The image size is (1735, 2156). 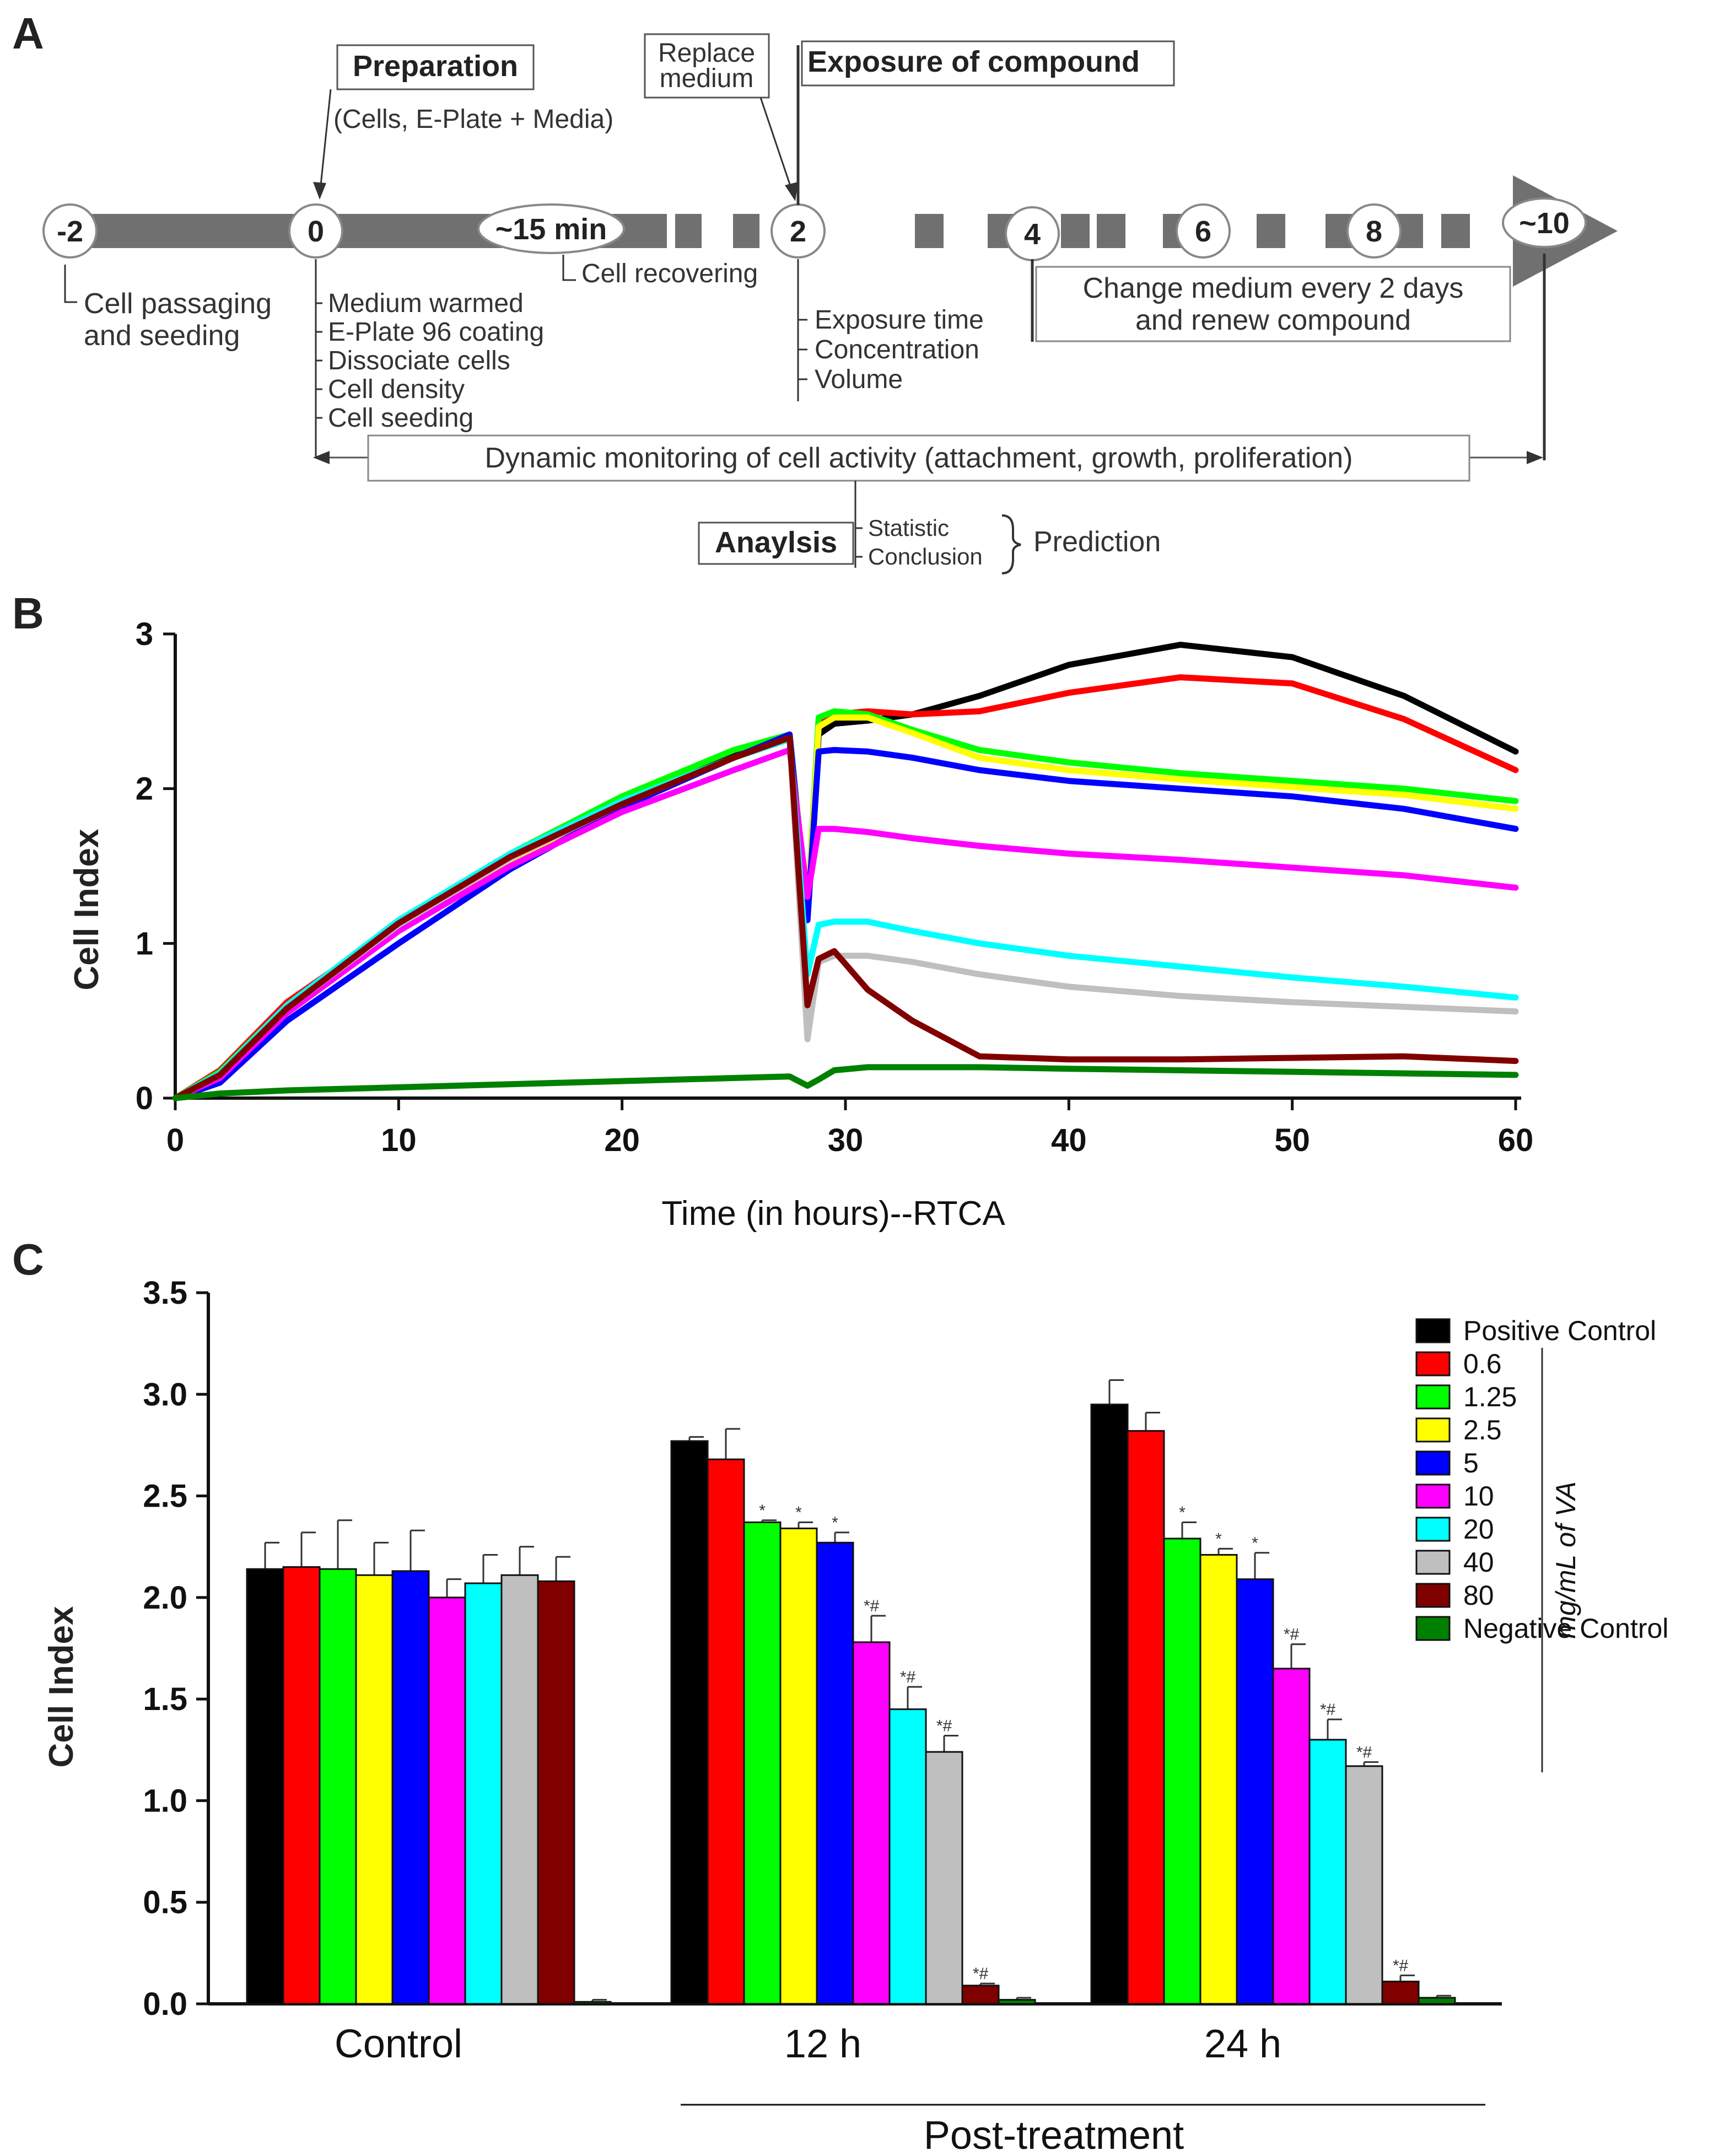 What do you see at coordinates (822, 2044) in the screenshot?
I see `category-label: 12 h` at bounding box center [822, 2044].